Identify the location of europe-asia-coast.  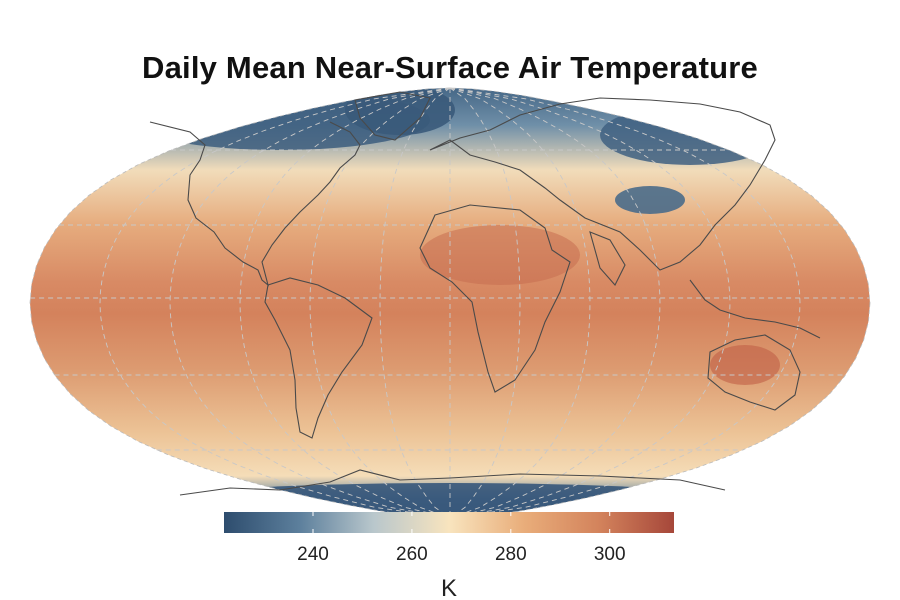
(602, 184).